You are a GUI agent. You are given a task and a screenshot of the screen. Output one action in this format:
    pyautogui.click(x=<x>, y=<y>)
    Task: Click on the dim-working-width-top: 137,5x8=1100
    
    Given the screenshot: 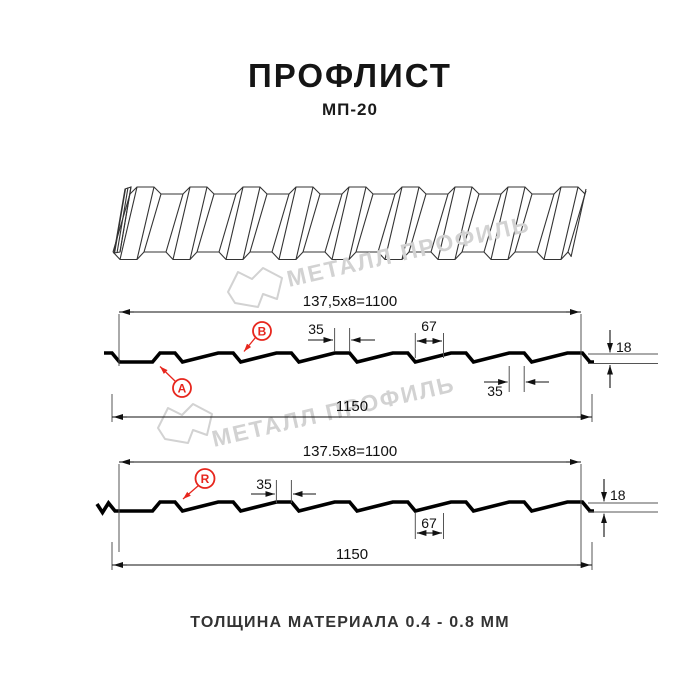 What is the action you would take?
    pyautogui.click(x=350, y=356)
    